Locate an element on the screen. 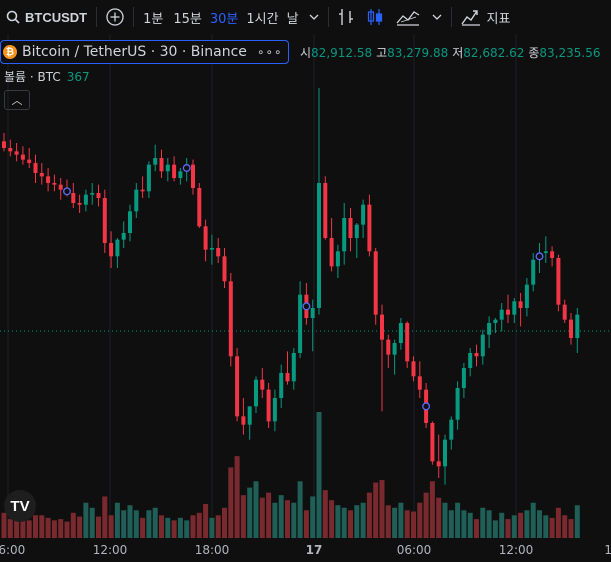  interval-1h: 1시간 is located at coordinates (262, 17).